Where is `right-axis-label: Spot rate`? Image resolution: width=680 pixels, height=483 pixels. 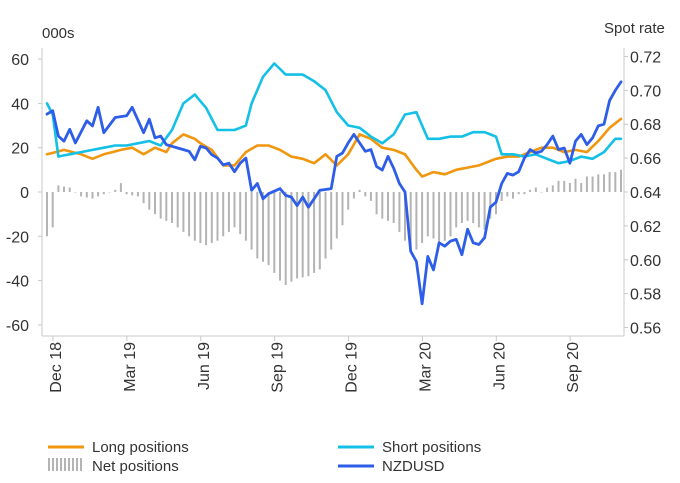 right-axis-label: Spot rate is located at coordinates (634, 28).